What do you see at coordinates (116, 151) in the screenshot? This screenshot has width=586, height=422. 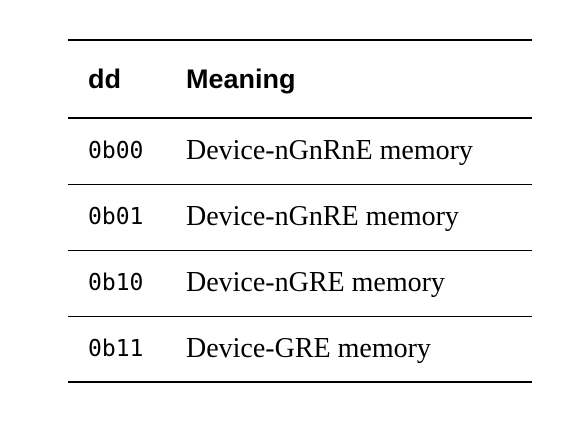 I see `cell-dd-value: 0b00` at bounding box center [116, 151].